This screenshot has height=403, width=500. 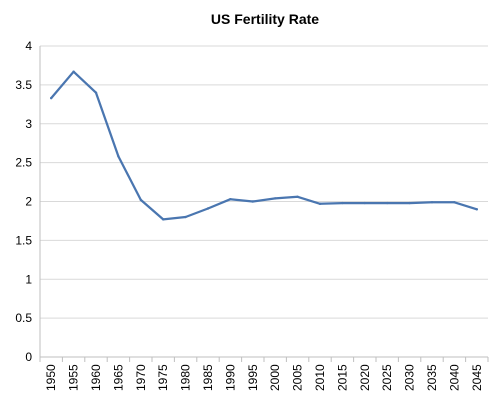 What do you see at coordinates (477, 377) in the screenshot?
I see `x-tick-label: 2045` at bounding box center [477, 377].